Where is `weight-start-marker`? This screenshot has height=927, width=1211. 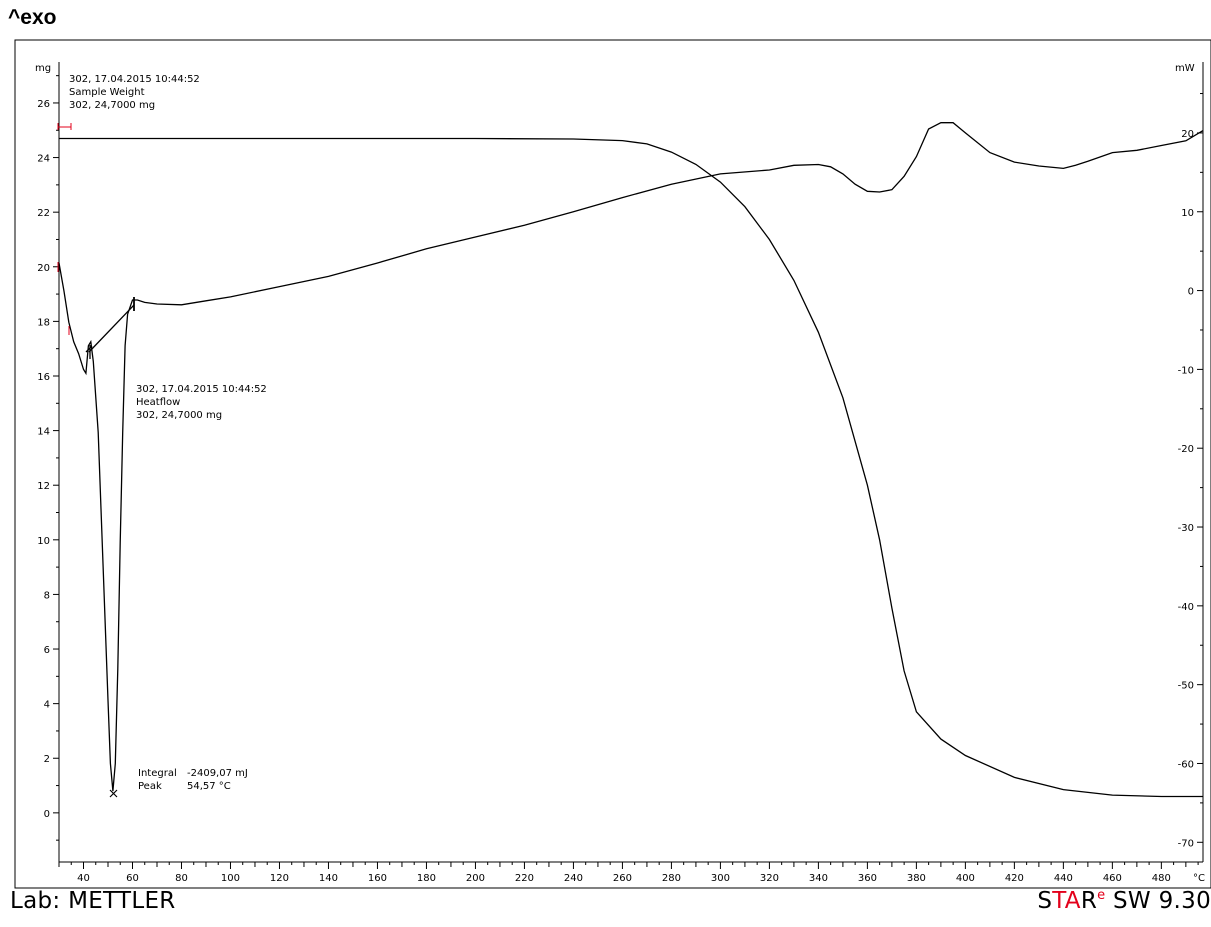 weight-start-marker is located at coordinates (64, 126).